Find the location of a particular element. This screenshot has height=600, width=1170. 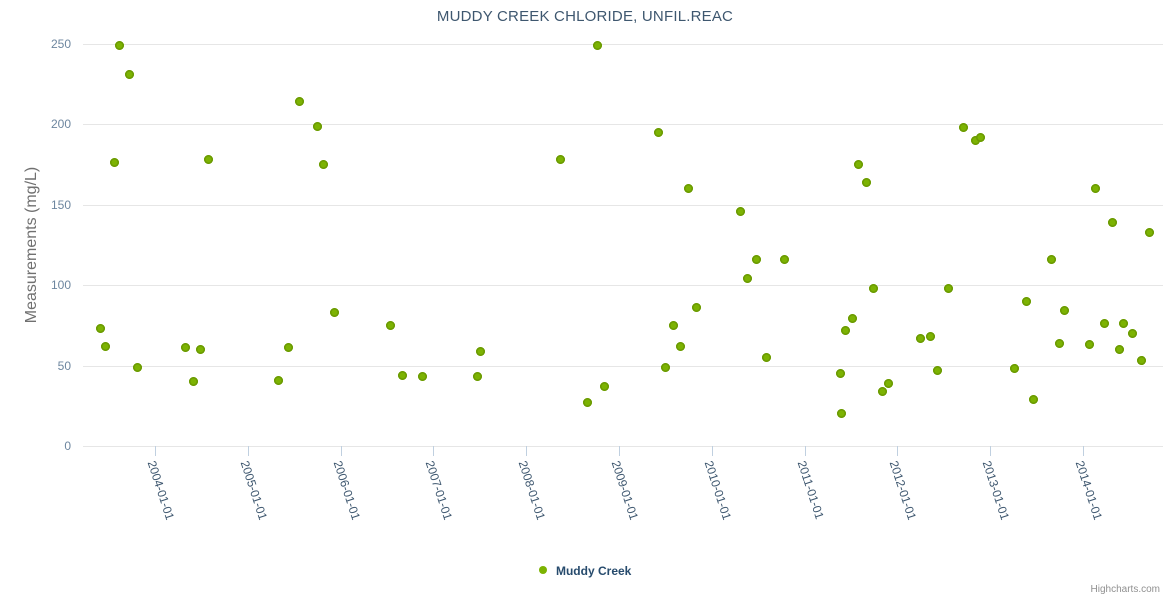

legend-marker-circle-icon is located at coordinates (542, 569).